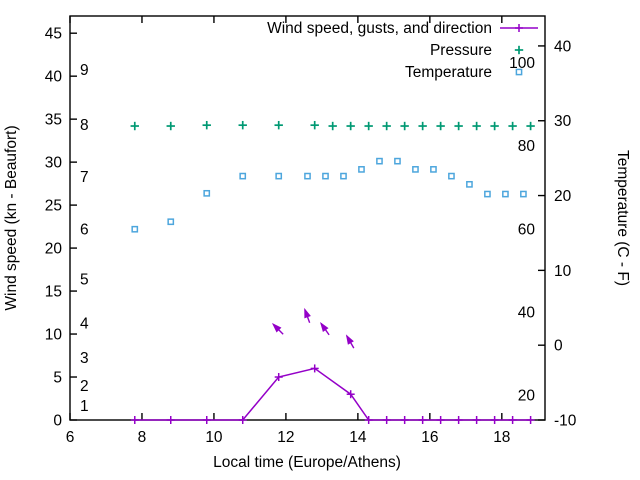 The height and width of the screenshot is (480, 640). Describe the element at coordinates (54, 249) in the screenshot. I see `left-tick-label: 20` at that location.